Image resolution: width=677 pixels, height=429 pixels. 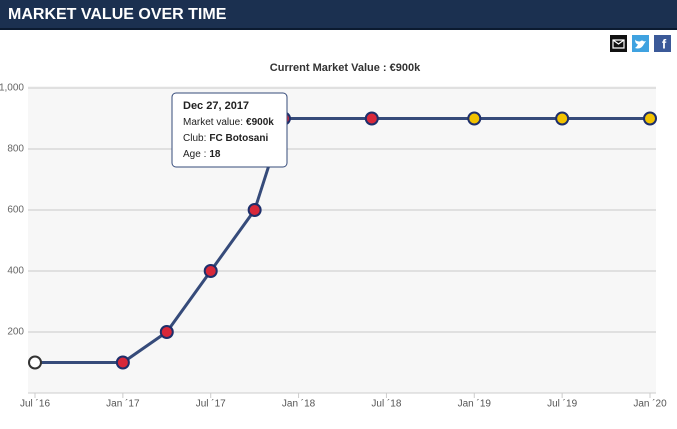 What do you see at coordinates (15, 210) in the screenshot?
I see `y-tick-label: 600` at bounding box center [15, 210].